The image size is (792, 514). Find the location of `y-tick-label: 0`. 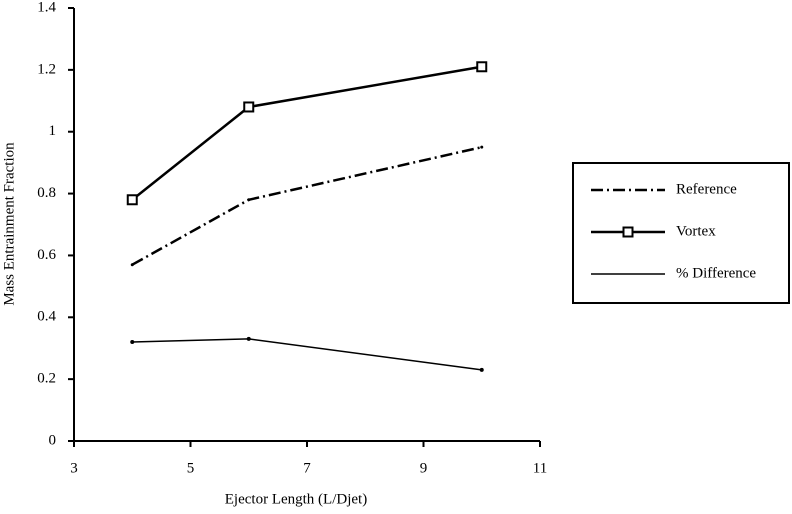

y-tick-label: 0 is located at coordinates (53, 440).